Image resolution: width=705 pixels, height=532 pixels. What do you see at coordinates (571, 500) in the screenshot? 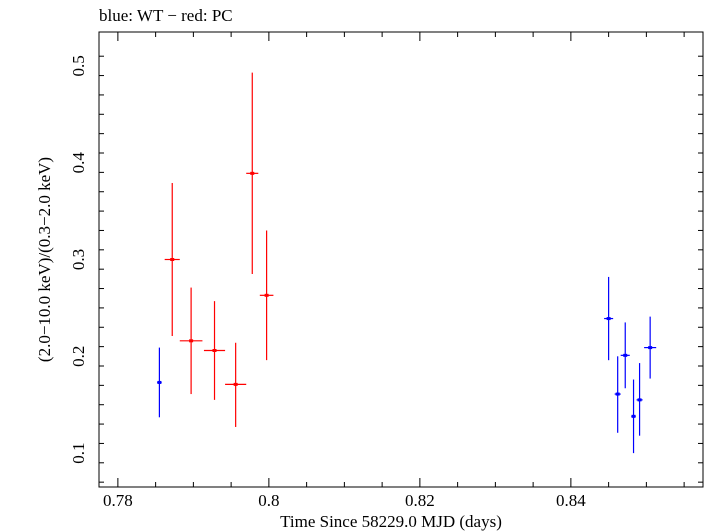
I see `x-tick-label: 0.84` at bounding box center [571, 500].